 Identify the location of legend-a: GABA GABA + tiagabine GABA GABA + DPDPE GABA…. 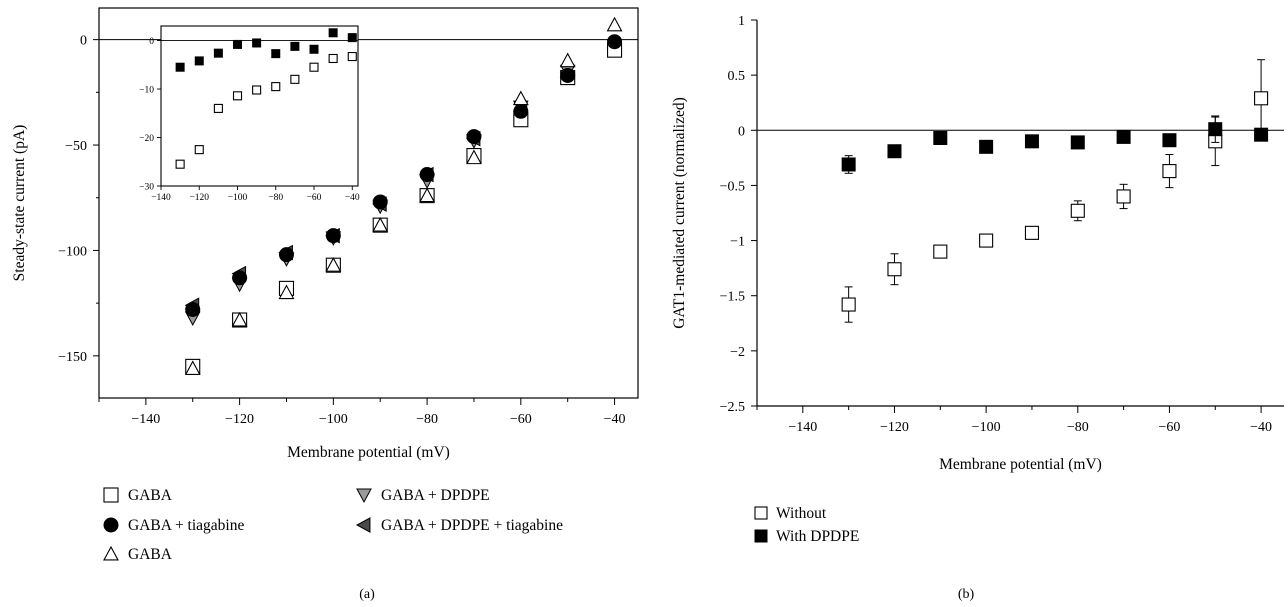
(333, 525).